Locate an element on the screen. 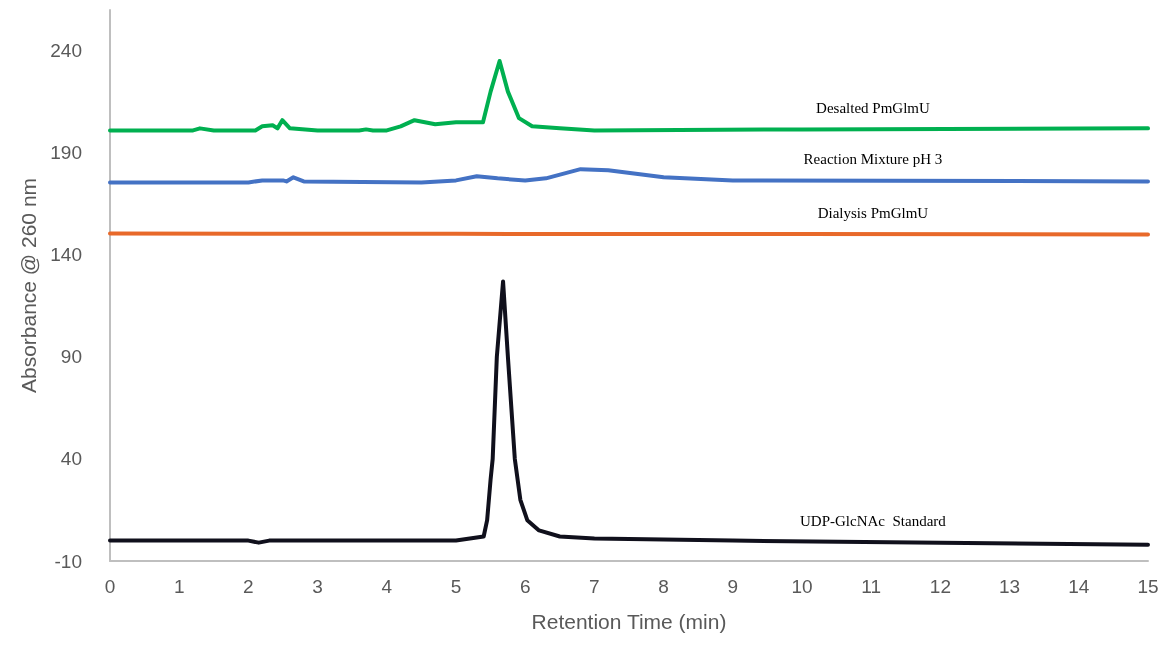 The image size is (1165, 655). x-tick-label: 8 is located at coordinates (663, 586).